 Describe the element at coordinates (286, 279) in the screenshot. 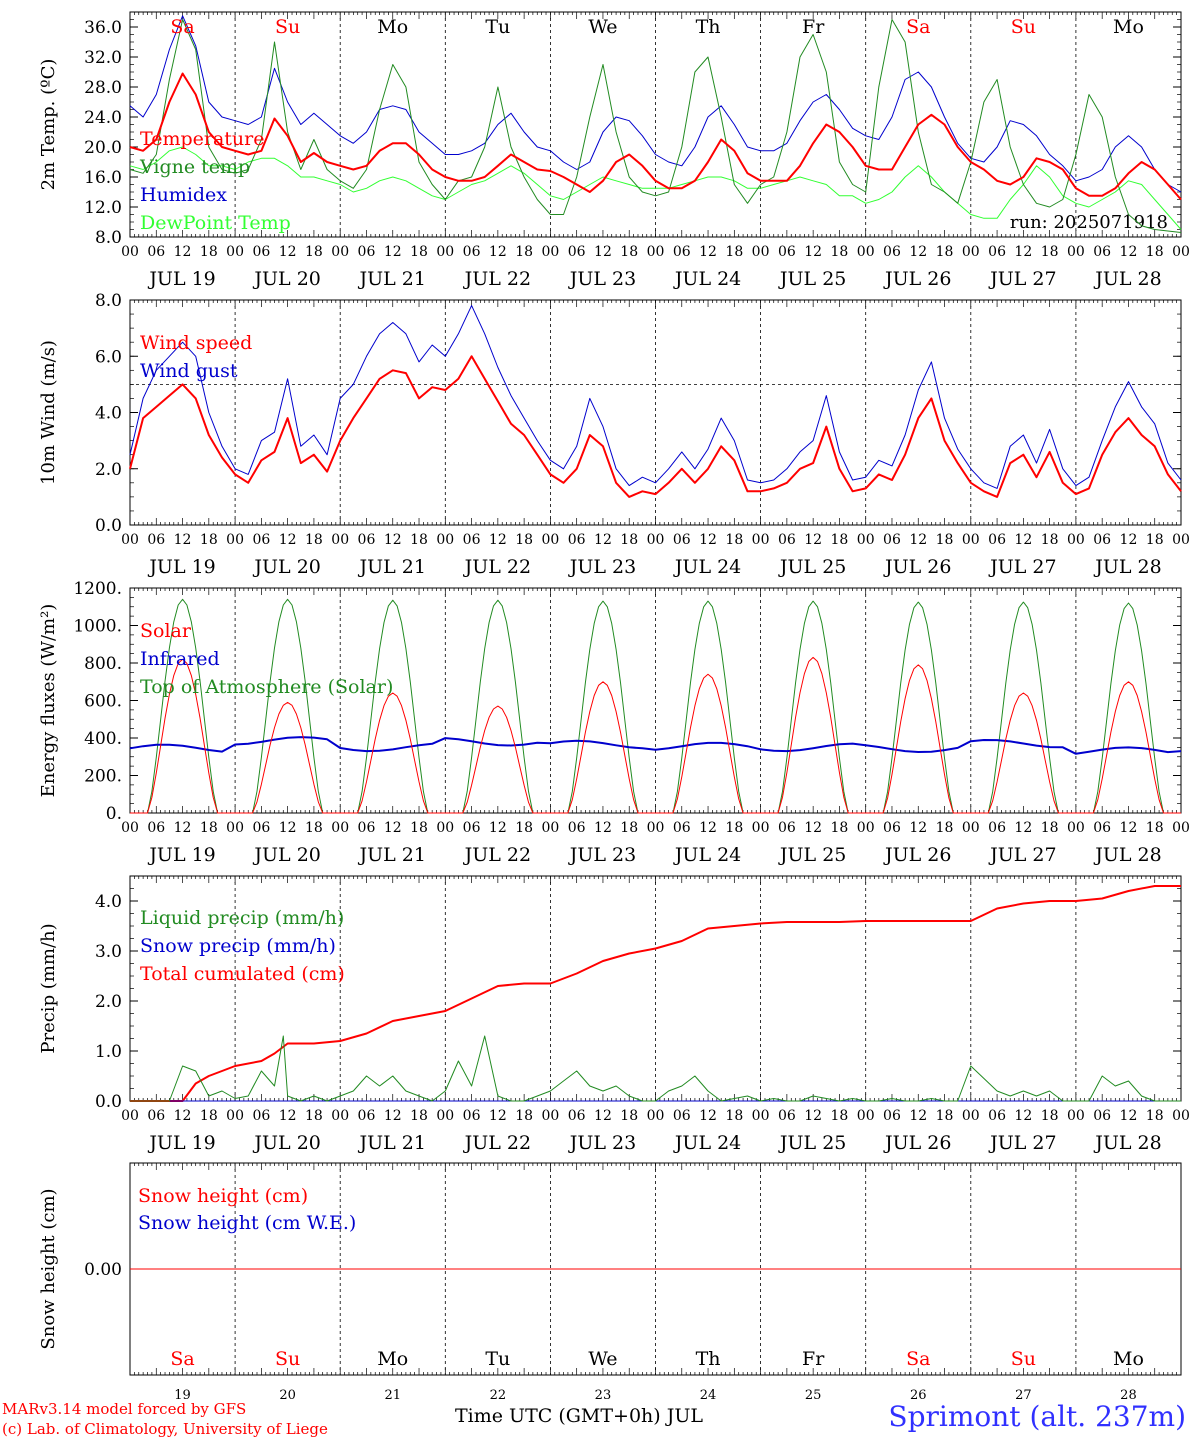

I see `date-label: JUL 20` at that location.